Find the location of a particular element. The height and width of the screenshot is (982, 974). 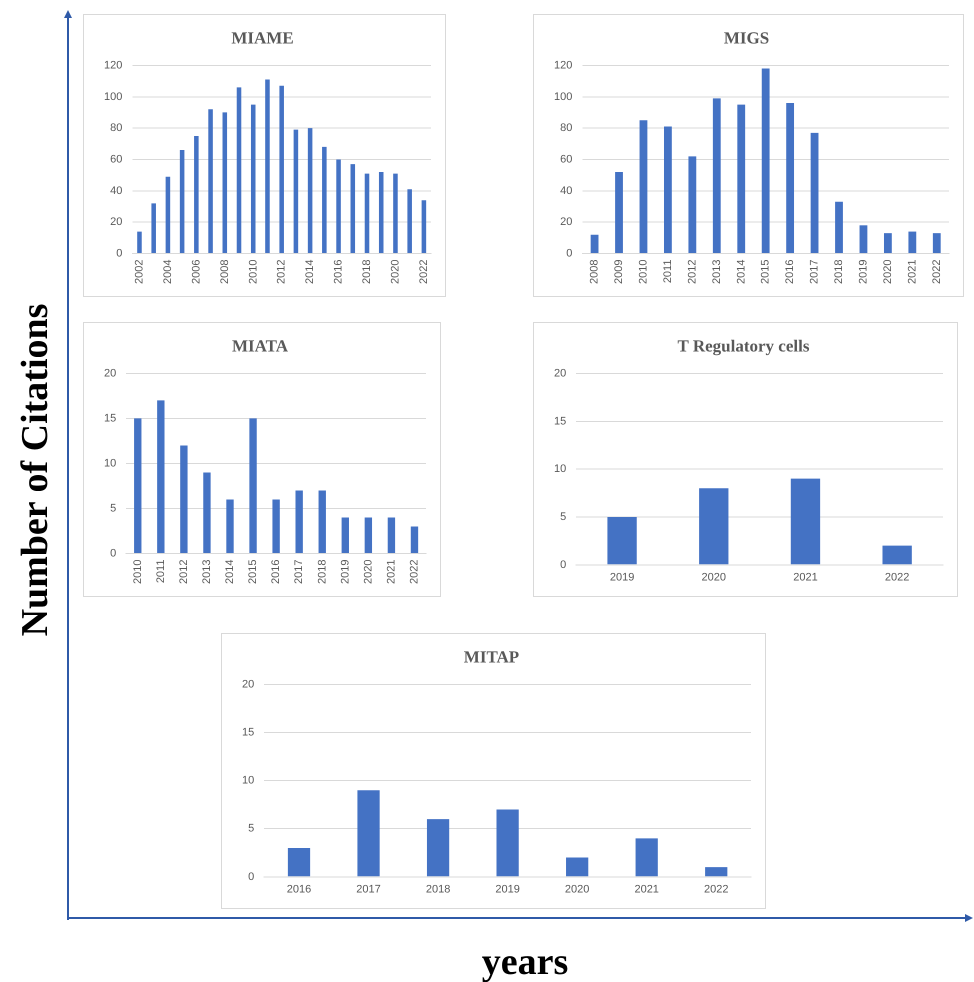

x-tick-label: 2008 is located at coordinates (594, 272).